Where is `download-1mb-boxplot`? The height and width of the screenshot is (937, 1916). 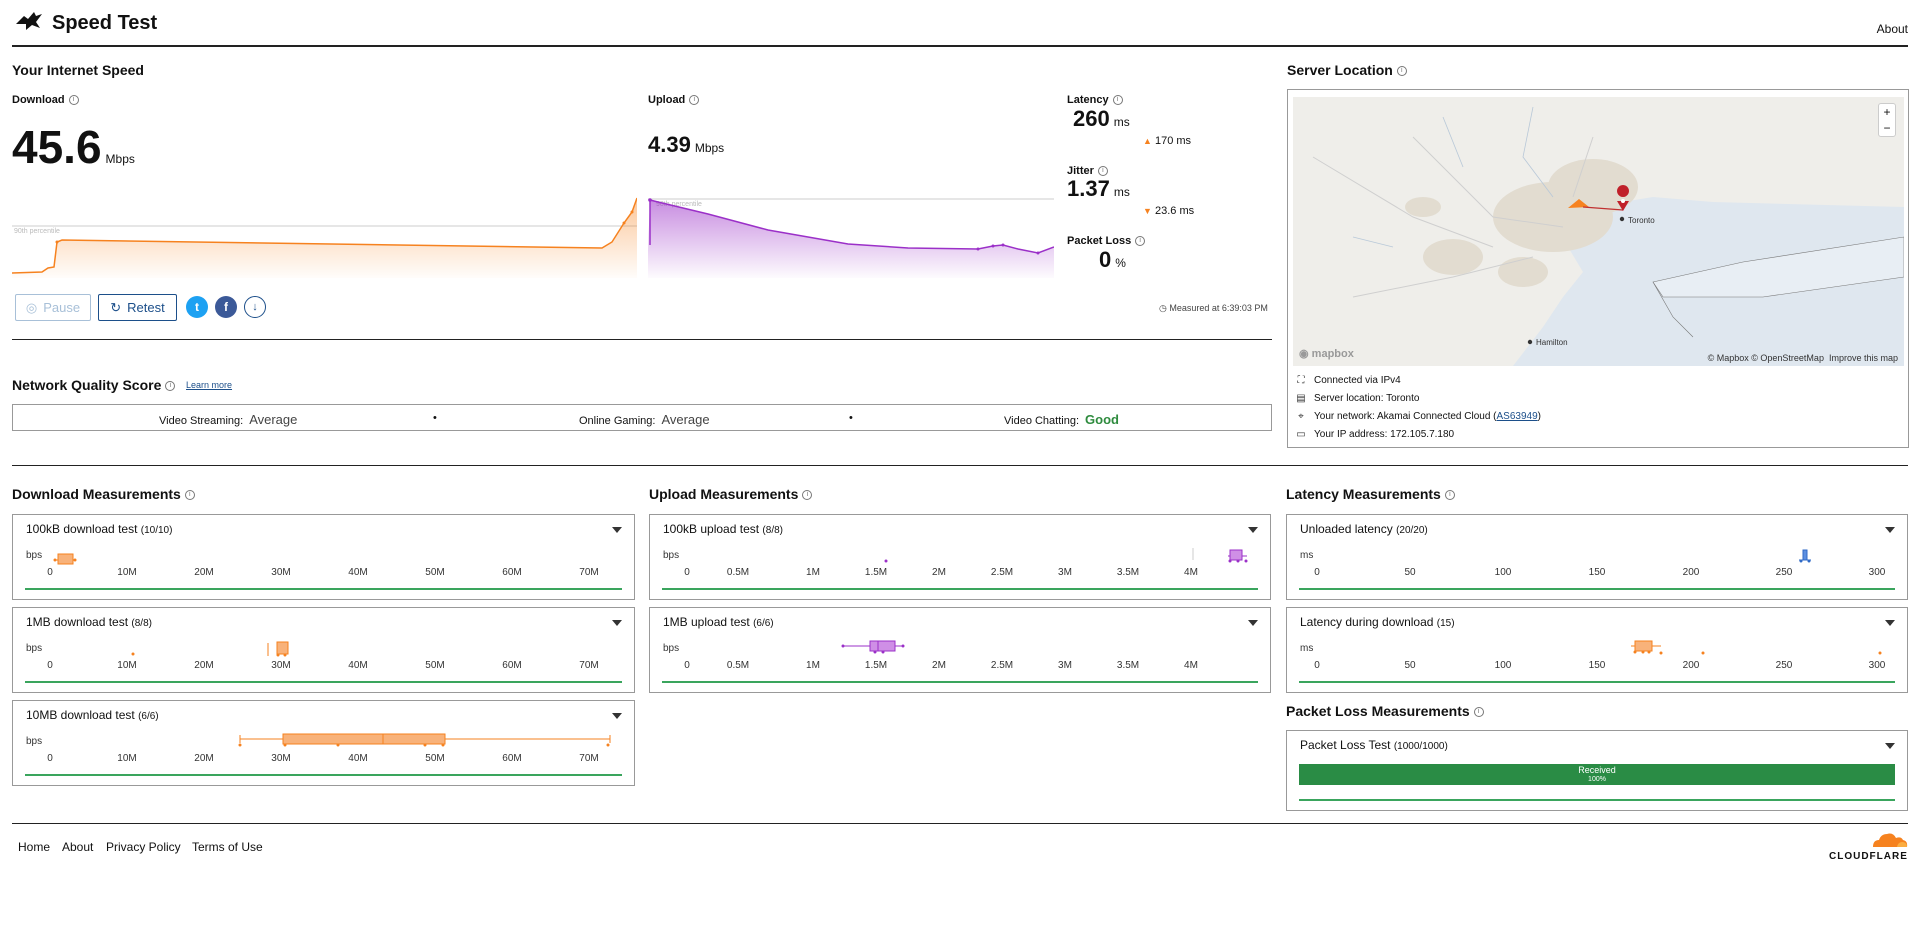
download-1mb-boxplot is located at coordinates (210, 649).